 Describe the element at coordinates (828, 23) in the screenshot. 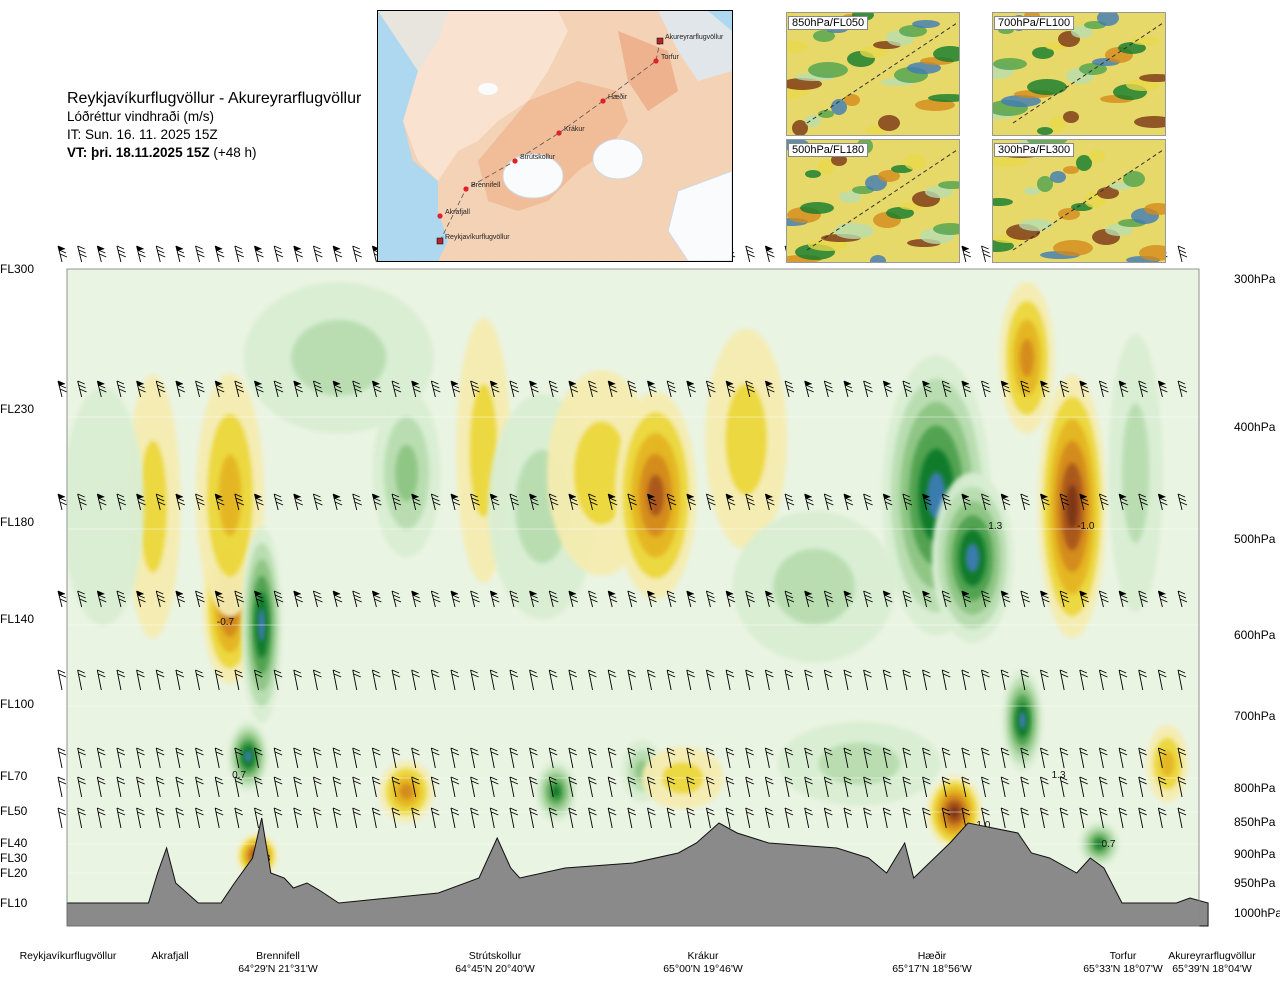

I see `thumbnail-label: 850hPa/FL050` at that location.